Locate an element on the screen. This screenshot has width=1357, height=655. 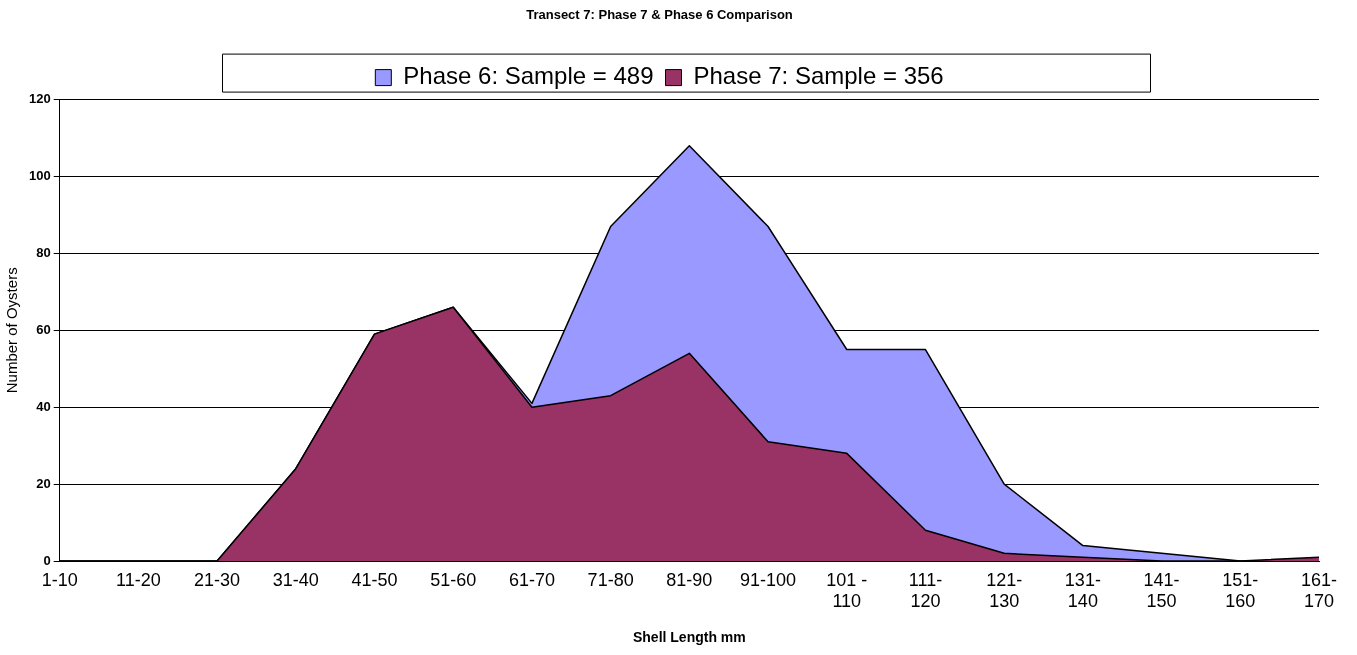
chart-title: Transect 7: Phase 7 & Phase 6 Comparison is located at coordinates (659, 15).